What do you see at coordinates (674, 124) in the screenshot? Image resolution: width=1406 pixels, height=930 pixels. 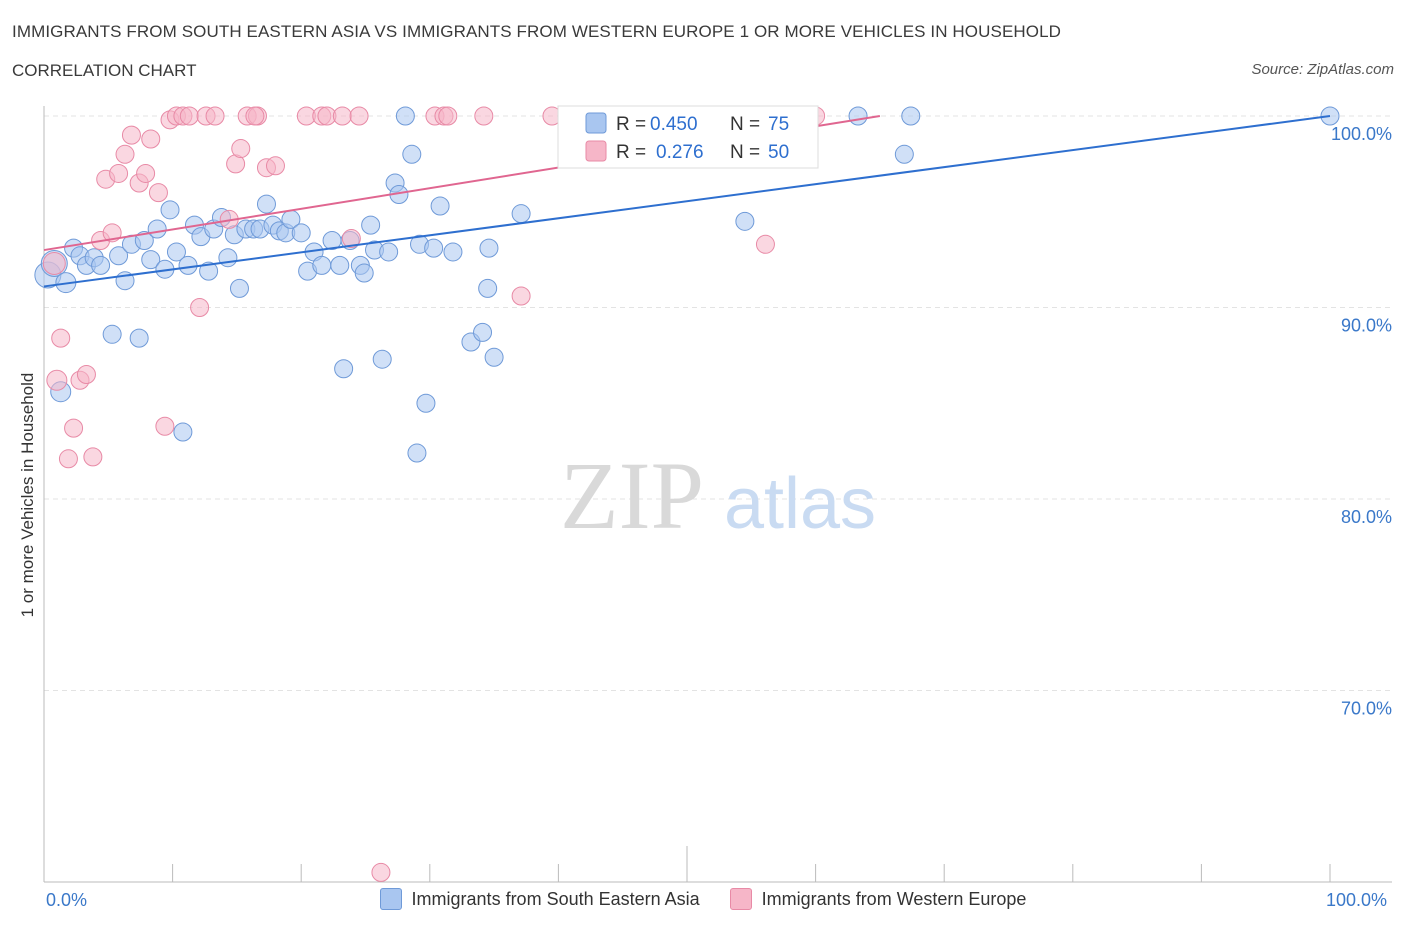 I see `stats-r-value: 0.450` at bounding box center [674, 124].